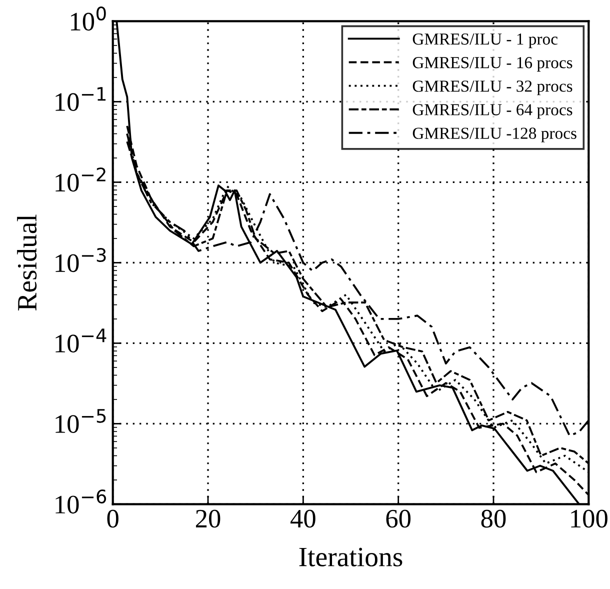 The image size is (610, 589). What do you see at coordinates (492, 111) in the screenshot?
I see `legend-label: GMRES/ILU - 64 procs` at bounding box center [492, 111].